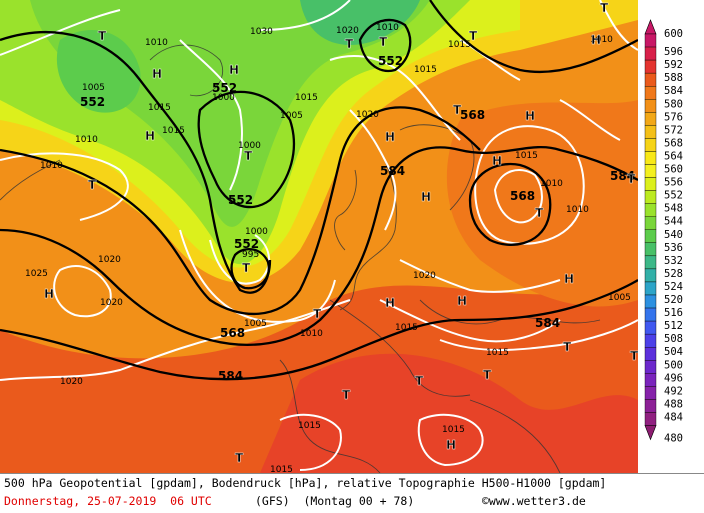  What do you see at coordinates (673, 439) in the screenshot?
I see `legend-value-label: 480` at bounding box center [673, 439].